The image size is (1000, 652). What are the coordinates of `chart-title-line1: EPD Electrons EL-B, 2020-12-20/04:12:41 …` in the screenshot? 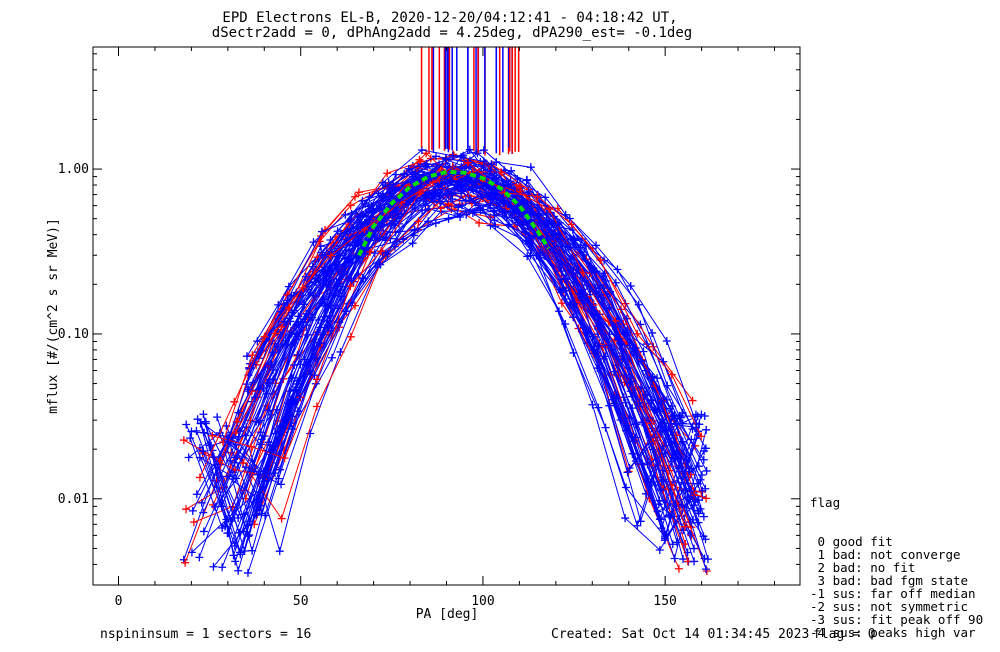 It's located at (449, 18).